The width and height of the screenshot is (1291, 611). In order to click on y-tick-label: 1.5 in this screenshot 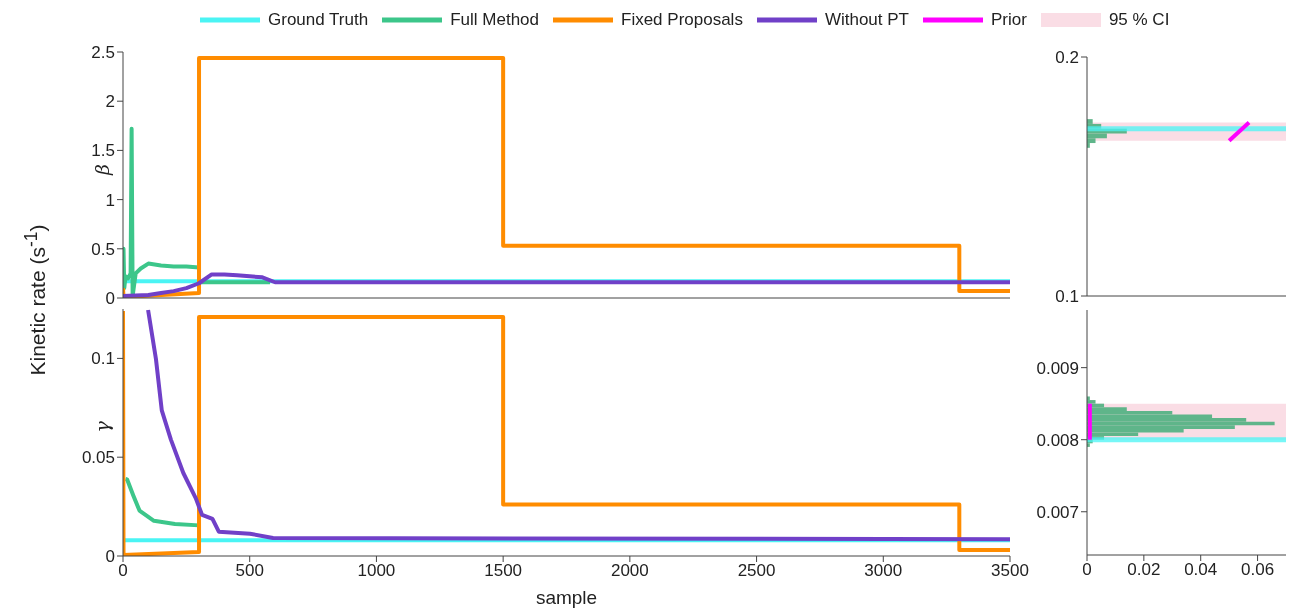, I will do `click(103, 151)`.